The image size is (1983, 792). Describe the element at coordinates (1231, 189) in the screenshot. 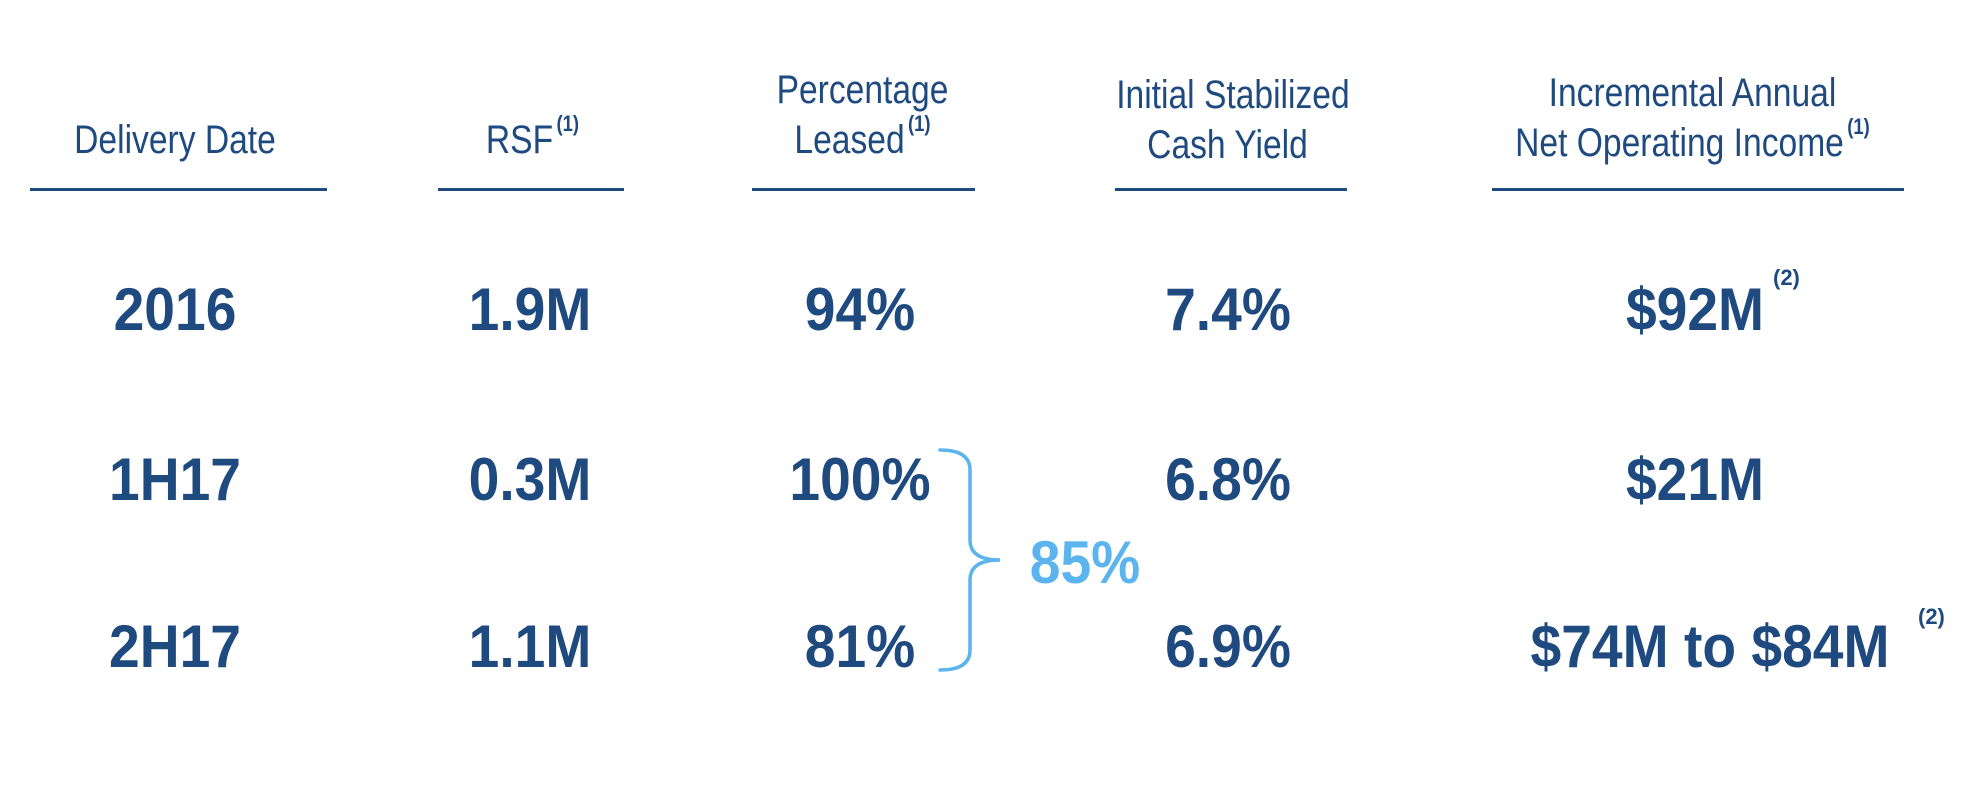

I see `header-rule-cash-yield` at that location.